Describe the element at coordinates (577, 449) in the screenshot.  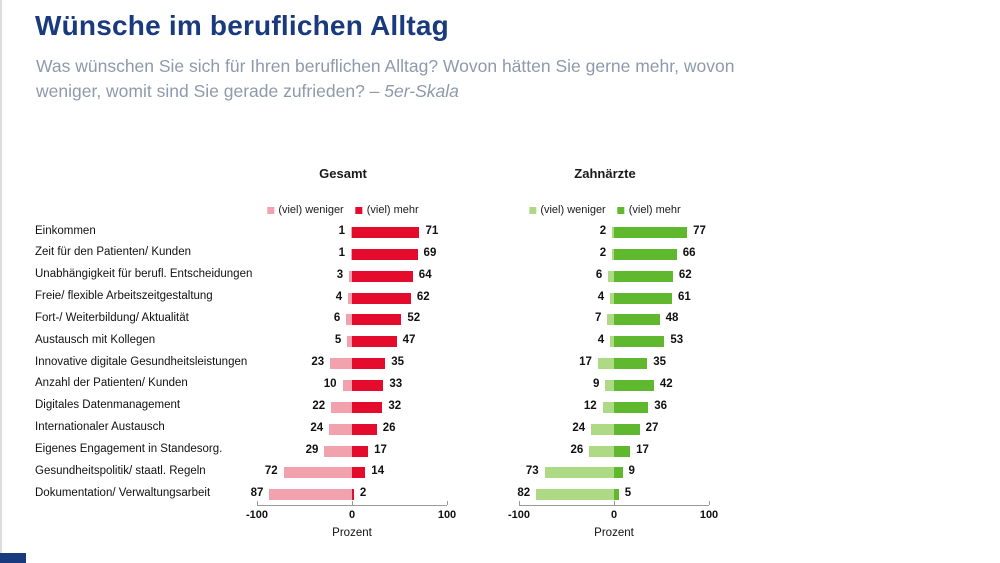
I see `value-label-weniger: 26` at that location.